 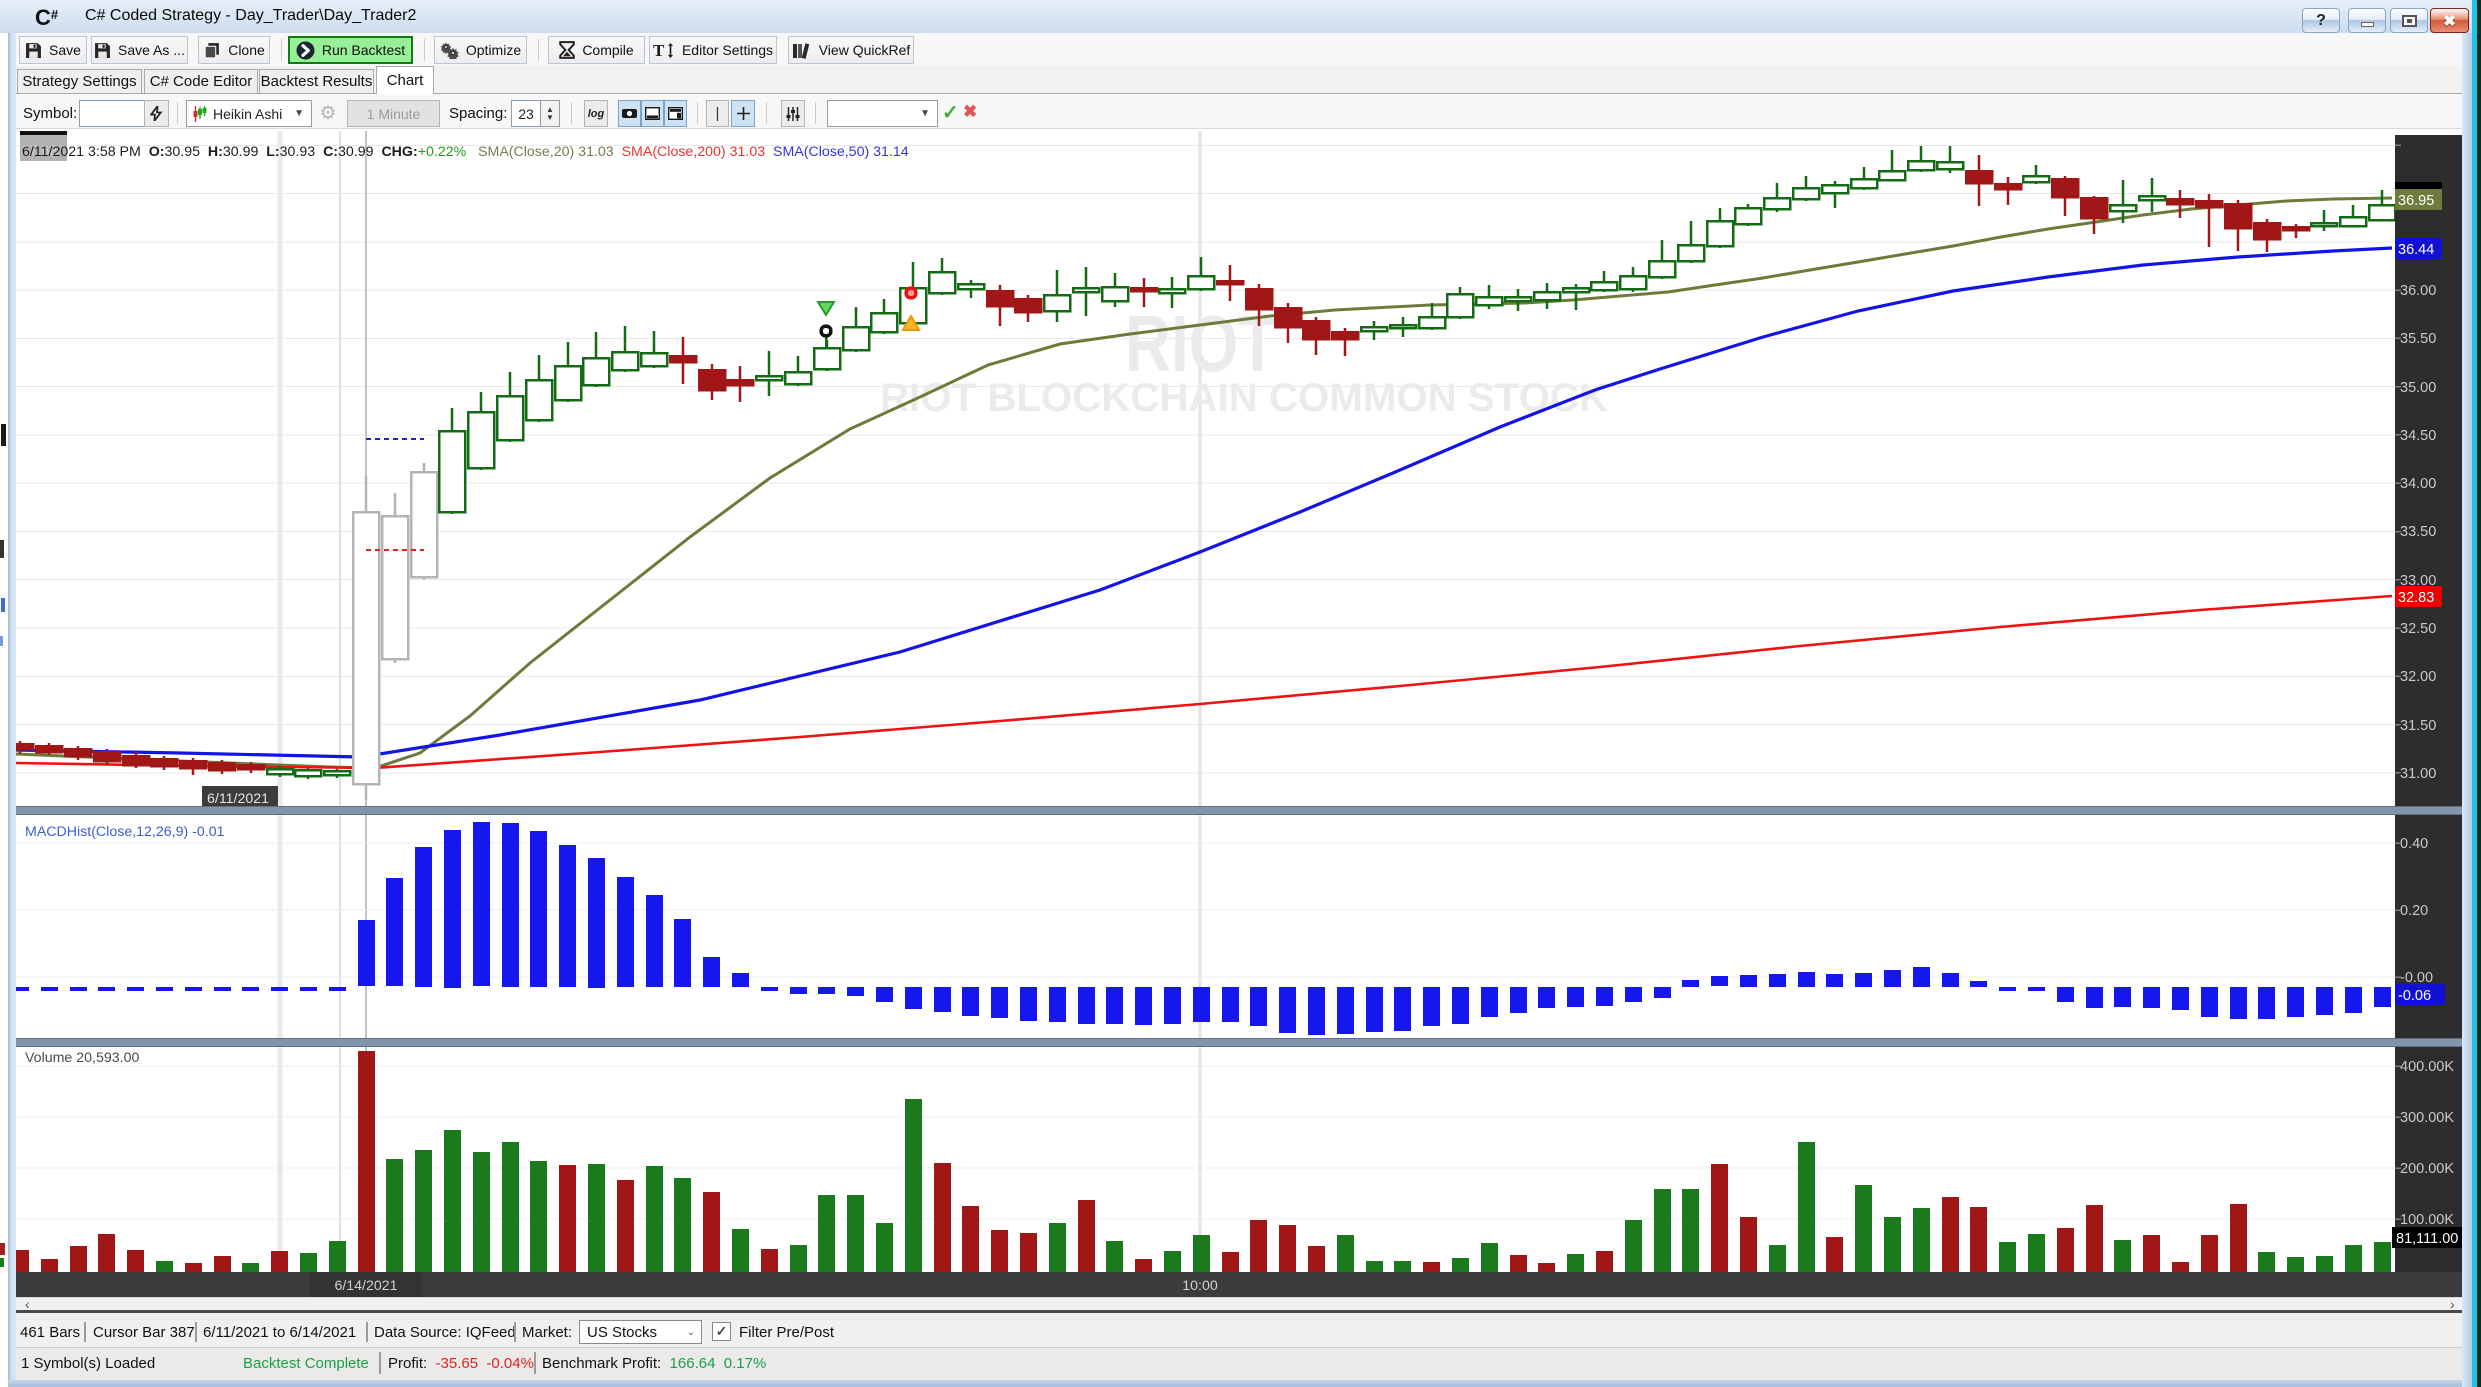 What do you see at coordinates (2418, 726) in the screenshot?
I see `svg-text: 31.50` at bounding box center [2418, 726].